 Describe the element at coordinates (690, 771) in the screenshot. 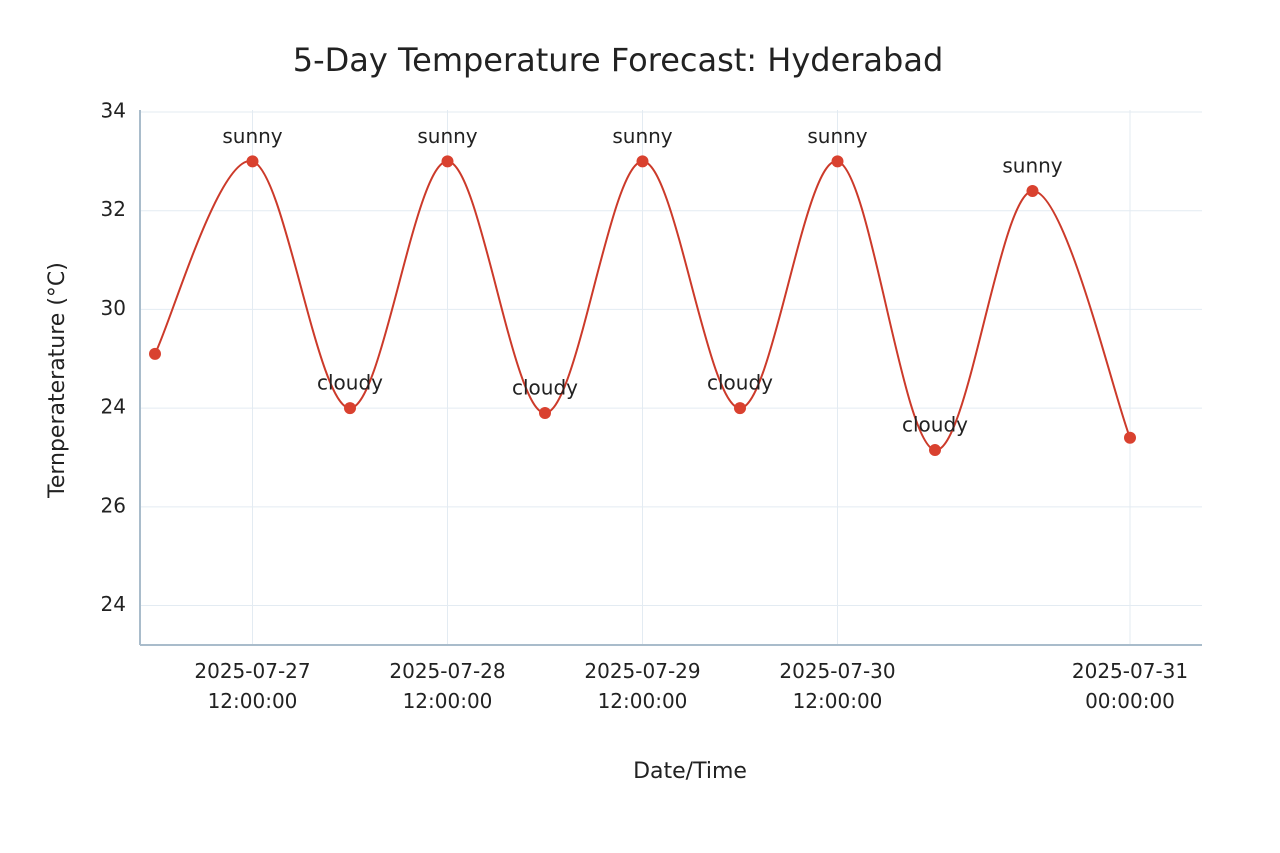

I see `x-axis-label: Date/Time` at that location.